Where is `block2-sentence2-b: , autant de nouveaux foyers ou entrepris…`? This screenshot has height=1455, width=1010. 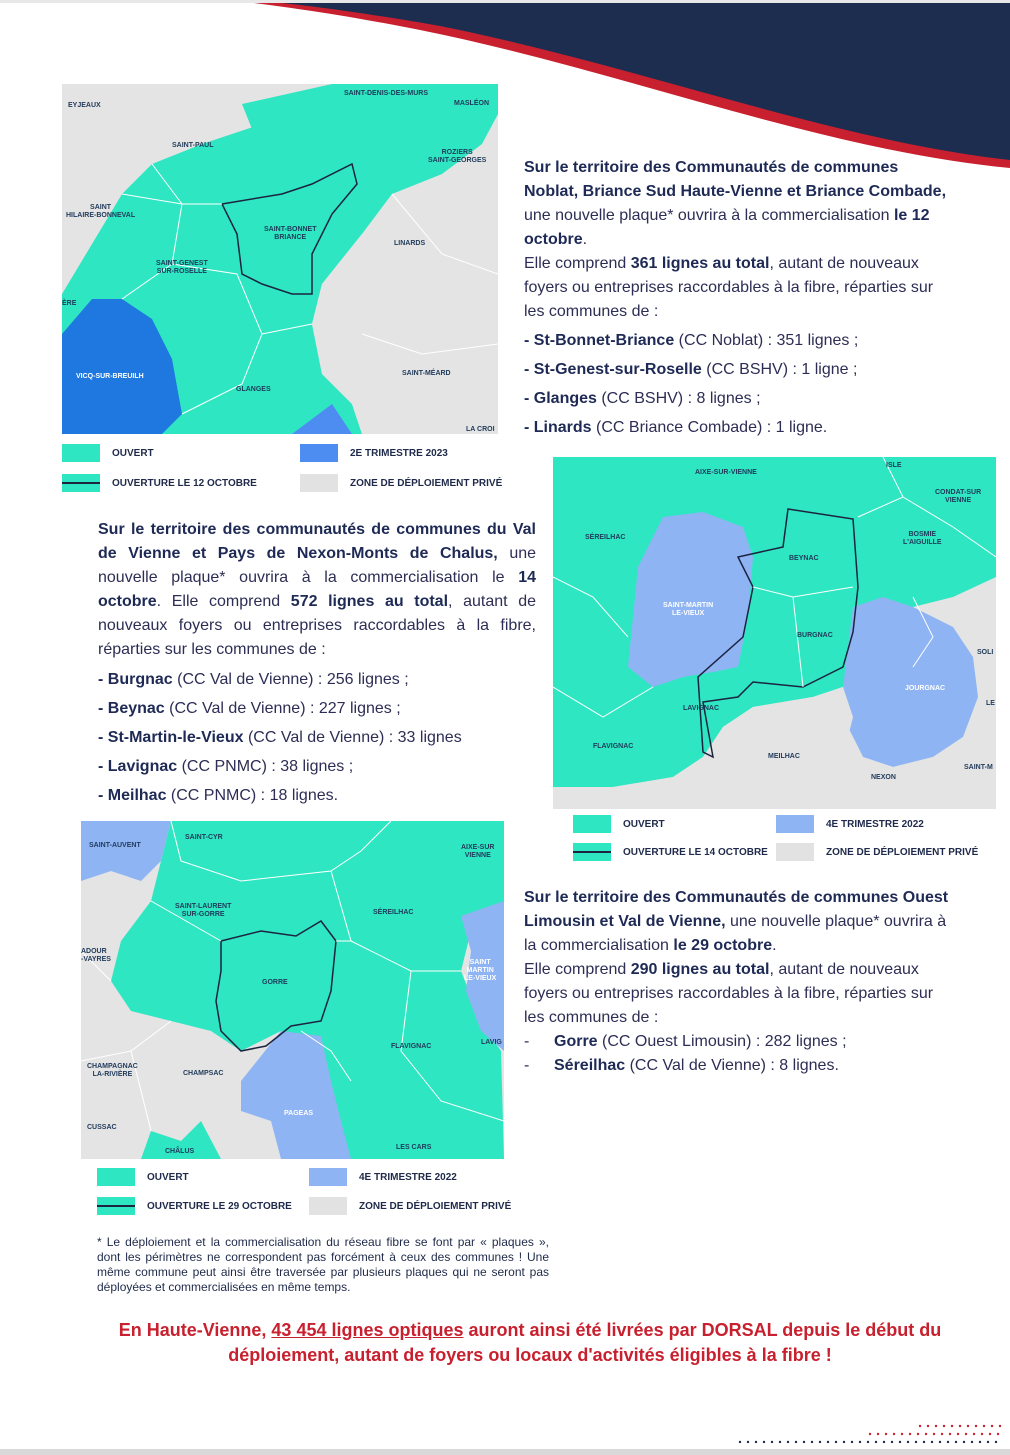
block2-sentence2-b: , autant de nouveaux foyers ou entrepris… is located at coordinates (317, 625).